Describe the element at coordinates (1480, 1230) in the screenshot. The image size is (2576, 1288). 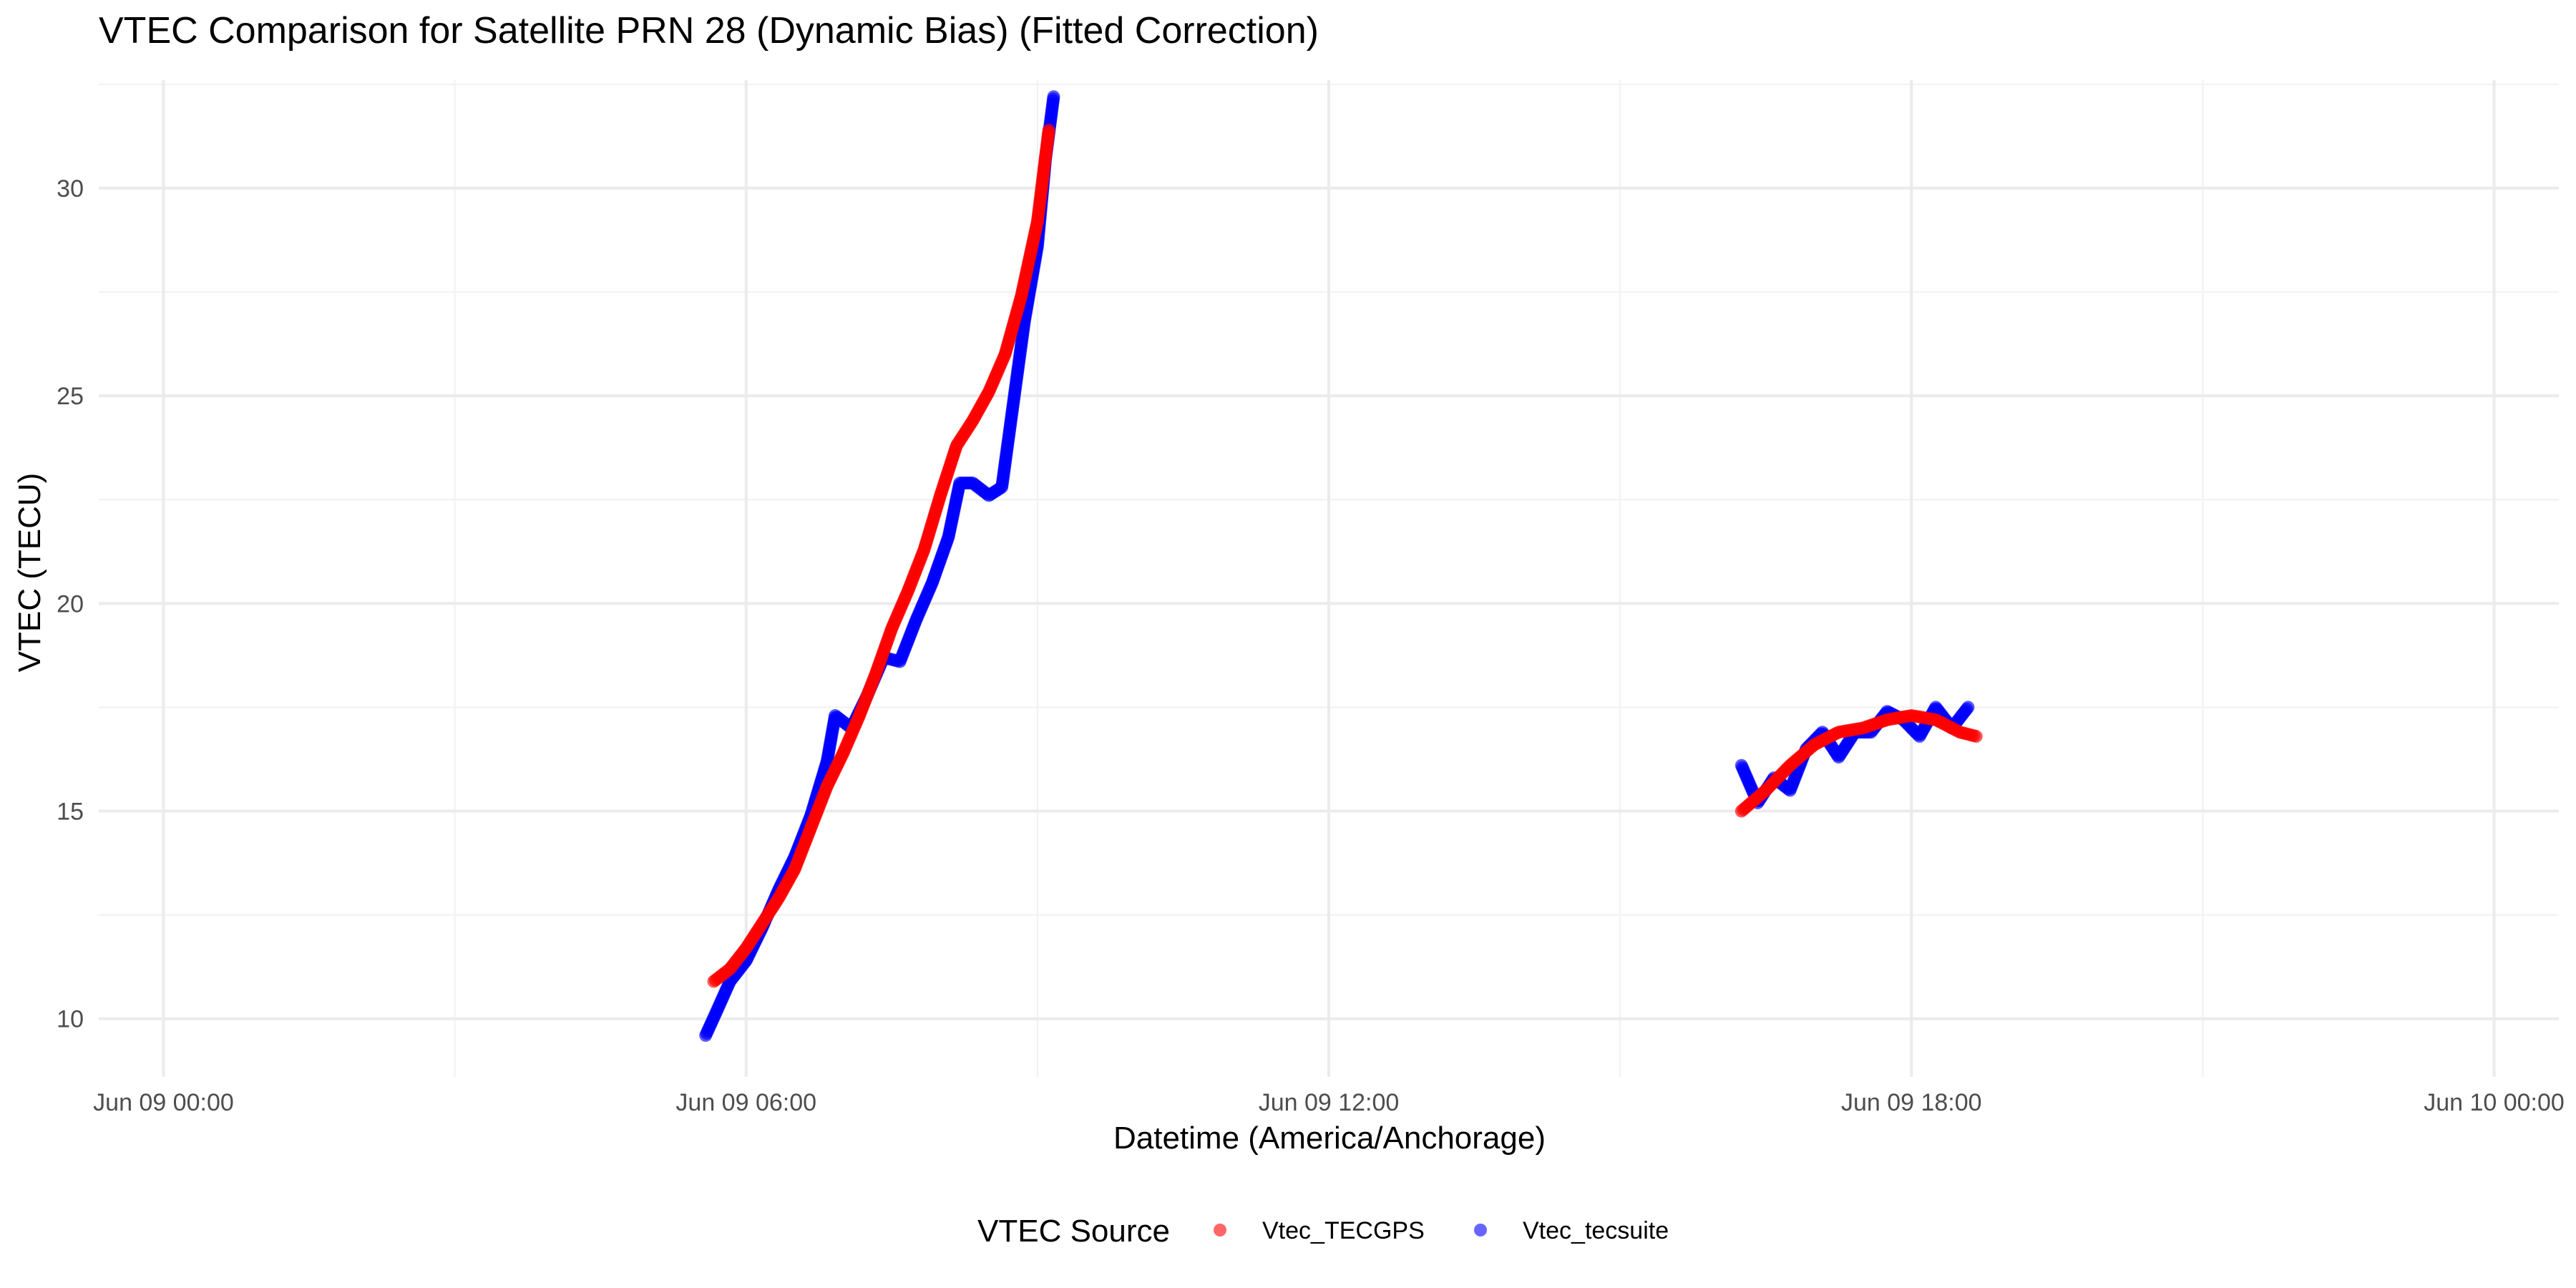
I see `legend-key-vtec-tecsuite` at that location.